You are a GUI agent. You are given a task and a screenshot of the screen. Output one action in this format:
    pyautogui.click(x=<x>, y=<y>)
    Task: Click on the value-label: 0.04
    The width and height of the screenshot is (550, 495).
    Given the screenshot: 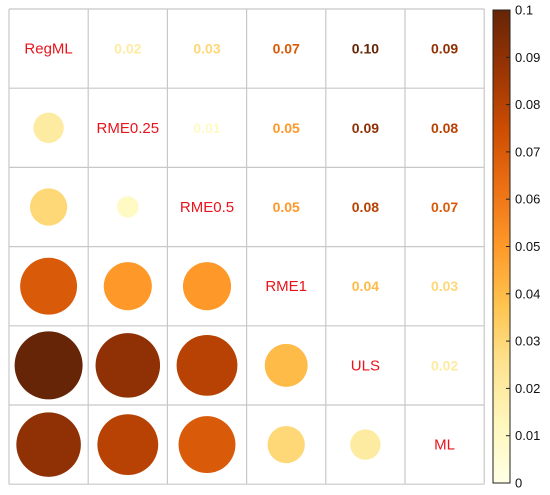 What is the action you would take?
    pyautogui.click(x=365, y=286)
    